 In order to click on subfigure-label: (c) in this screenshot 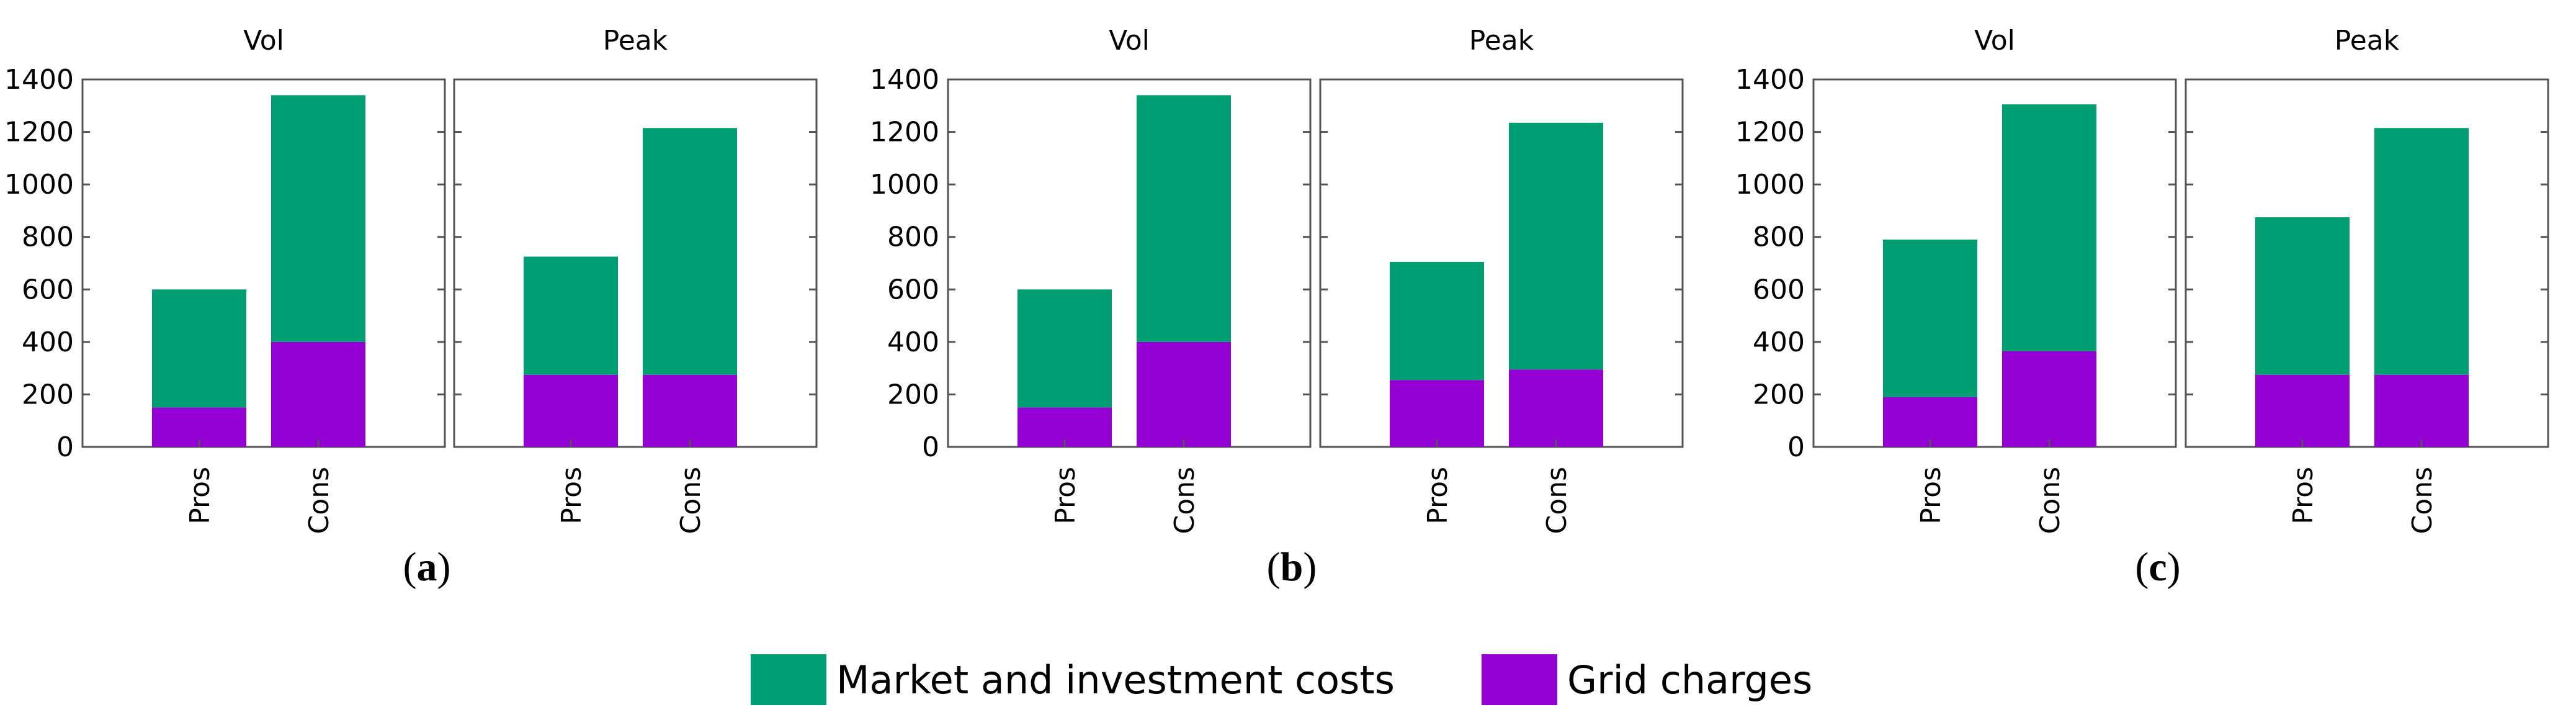, I will do `click(2157, 567)`.